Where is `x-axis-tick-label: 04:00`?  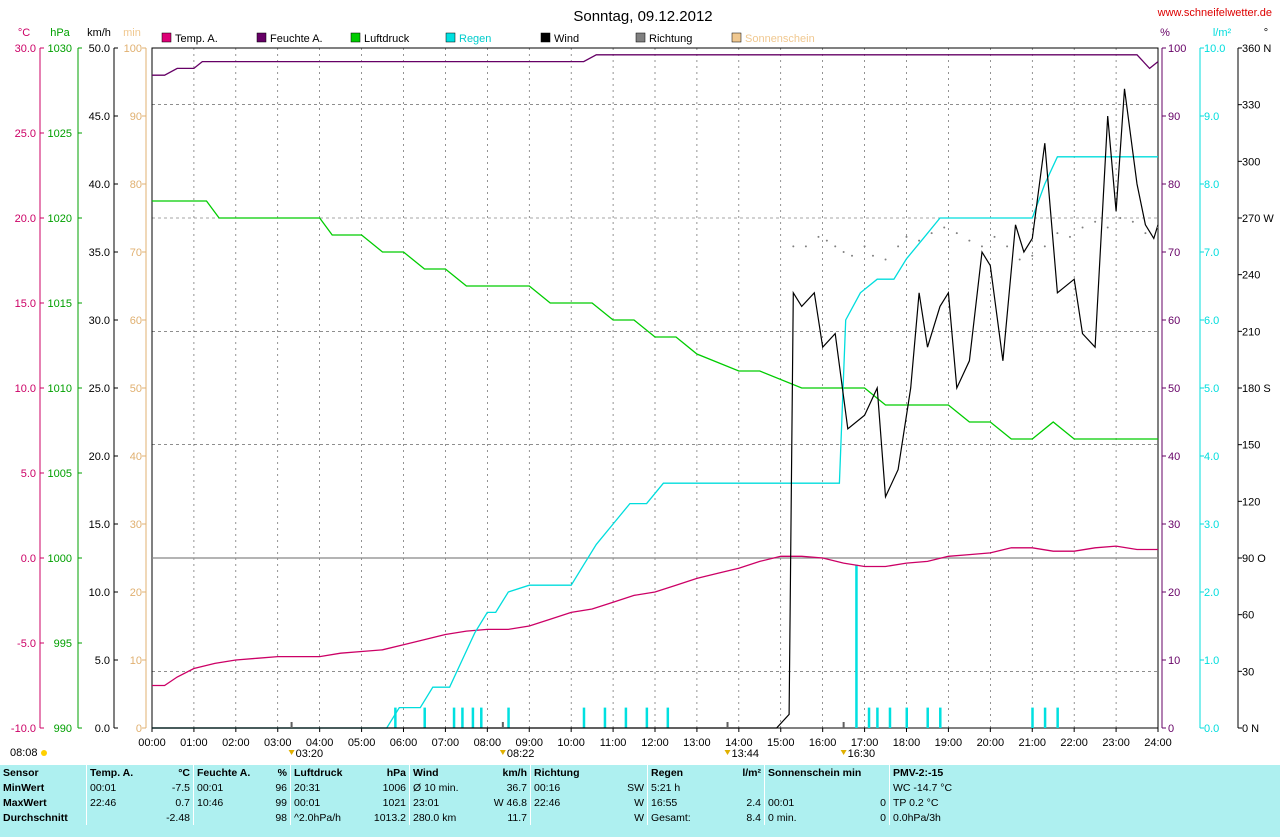
x-axis-tick-label: 04:00 is located at coordinates (320, 743).